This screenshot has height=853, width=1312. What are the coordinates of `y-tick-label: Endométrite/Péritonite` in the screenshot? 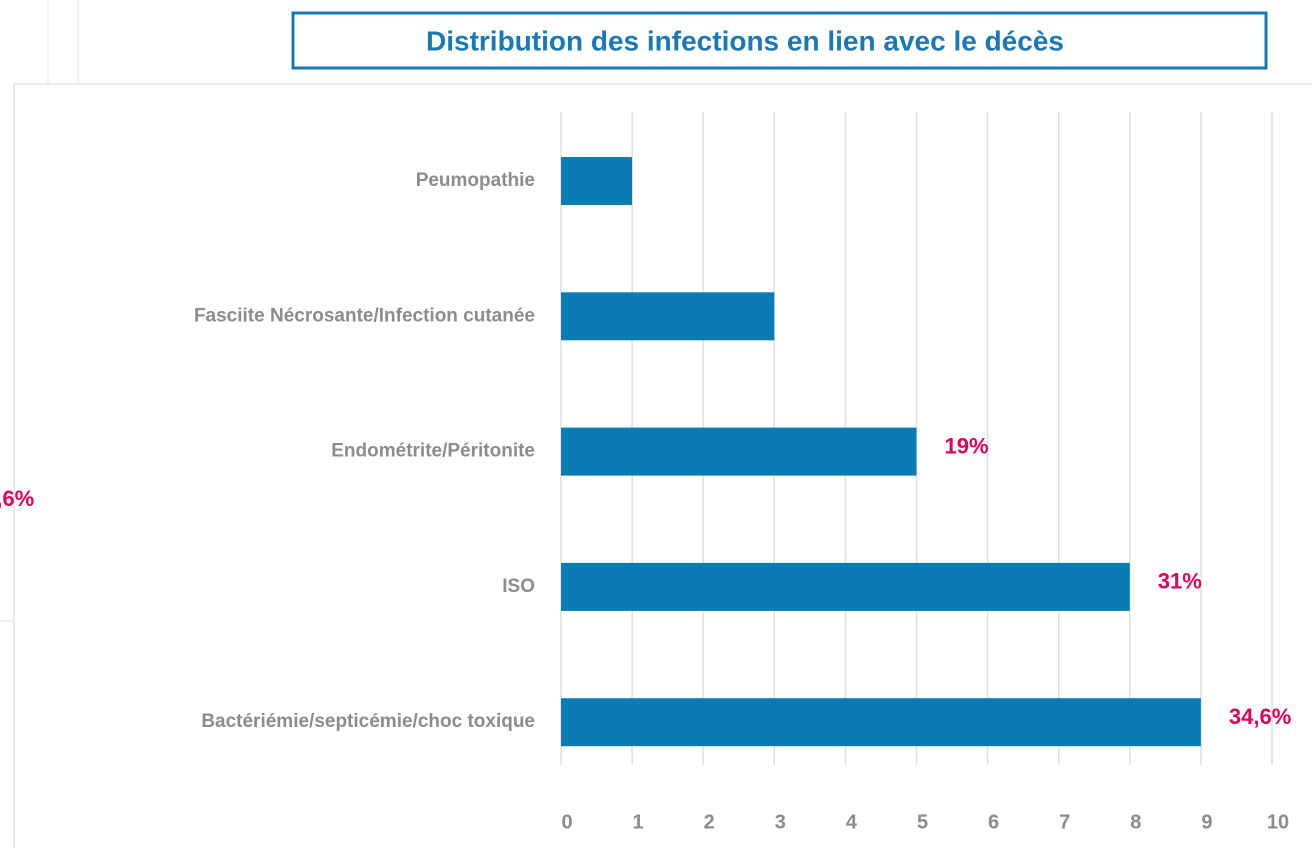 It's located at (433, 451).